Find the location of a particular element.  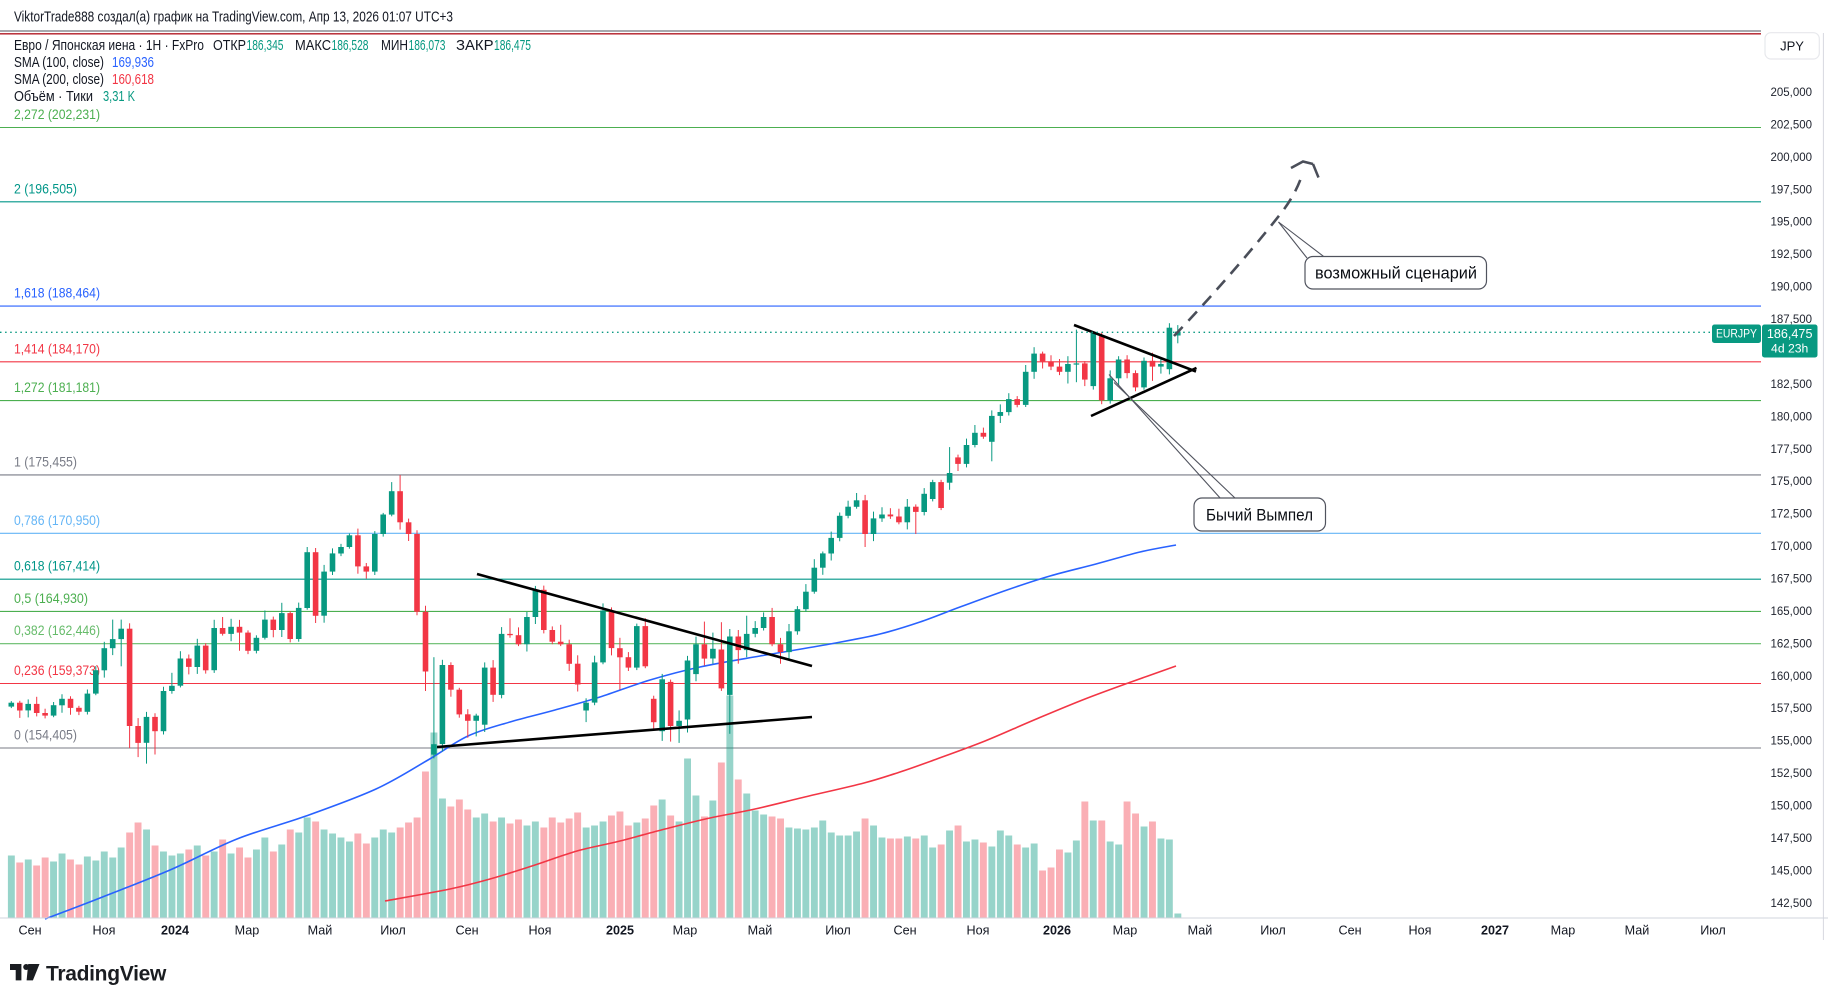

svg-text: SMA (100, close) is located at coordinates (59, 63).